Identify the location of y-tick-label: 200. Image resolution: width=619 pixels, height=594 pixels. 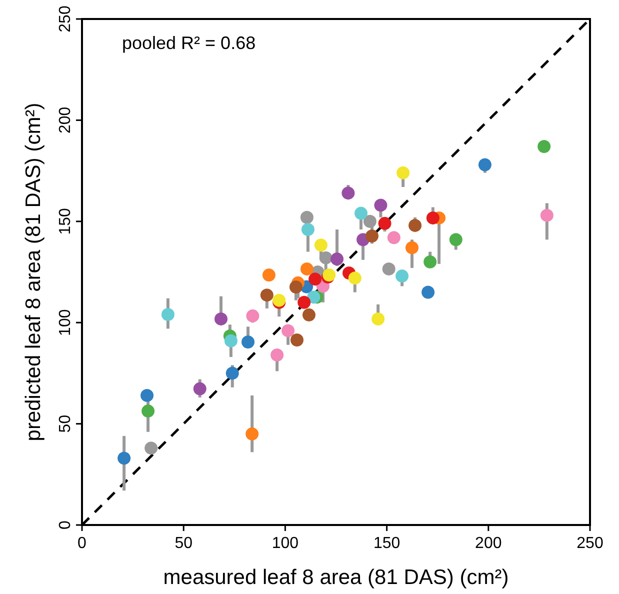
(65, 120).